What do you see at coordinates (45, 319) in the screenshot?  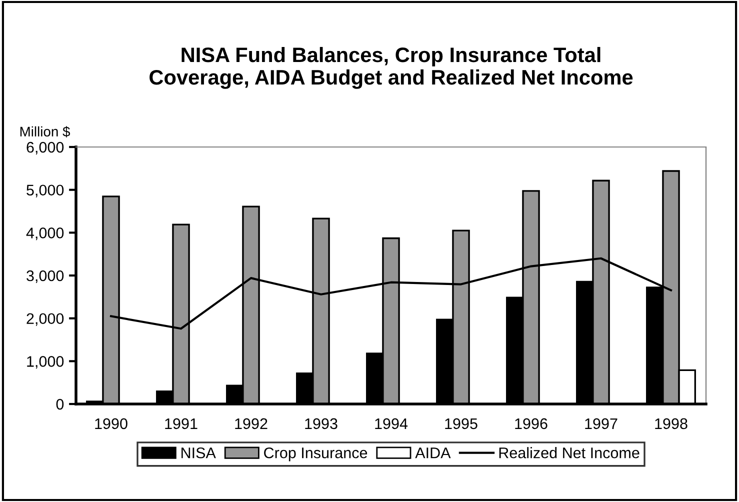 I see `y-tick-label: 2,000` at bounding box center [45, 319].